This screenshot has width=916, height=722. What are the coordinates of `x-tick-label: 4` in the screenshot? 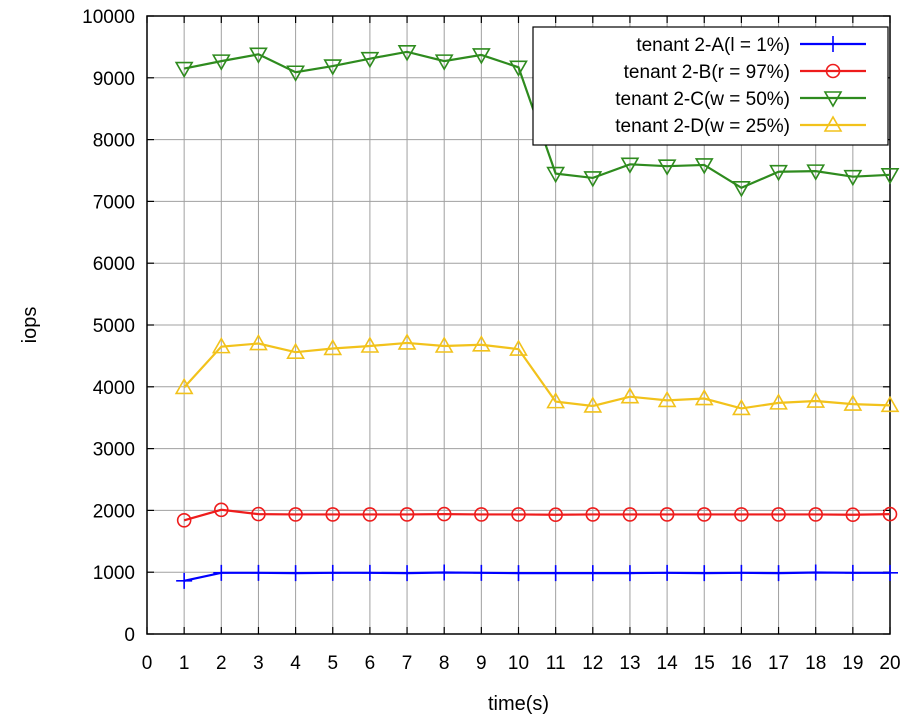 It's located at (295, 663).